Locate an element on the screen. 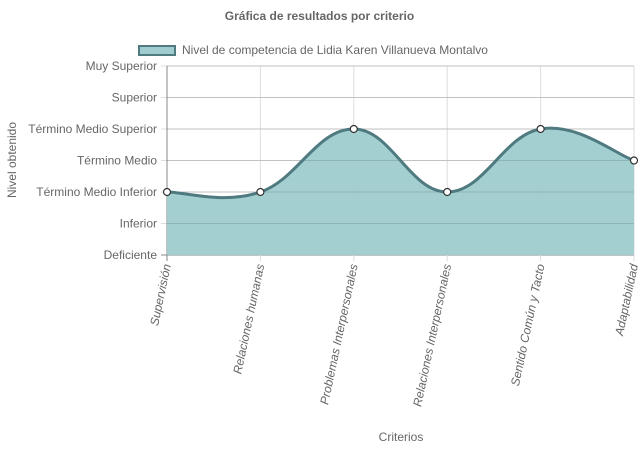  x-axis-label: Criterios is located at coordinates (401, 437).